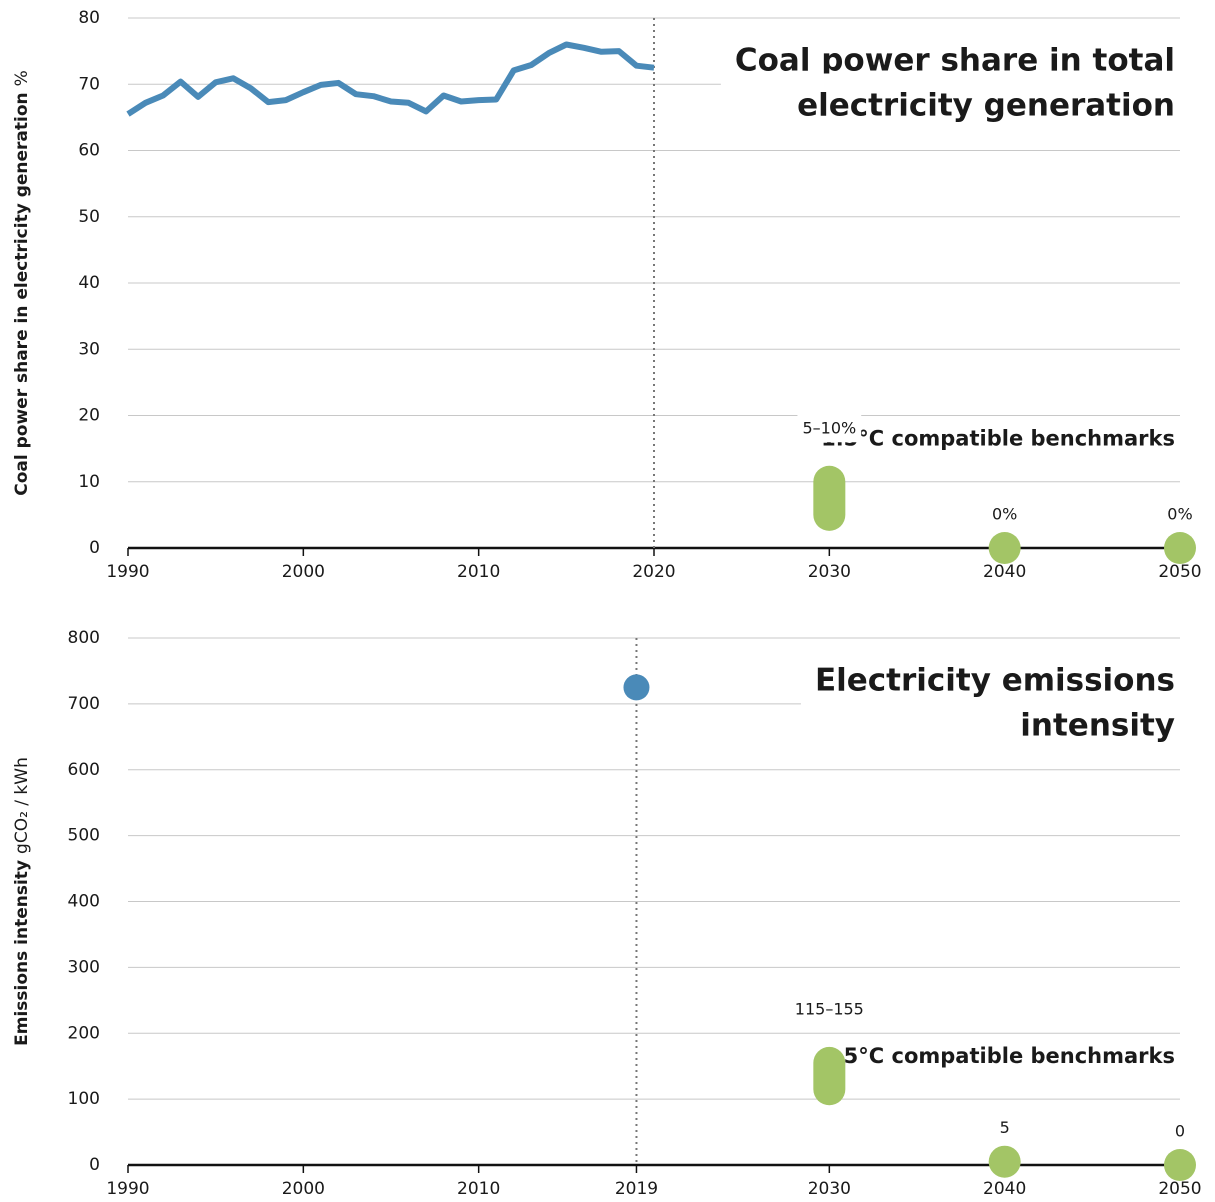  What do you see at coordinates (955, 61) in the screenshot?
I see `chart-title: Coal power share in total` at bounding box center [955, 61].